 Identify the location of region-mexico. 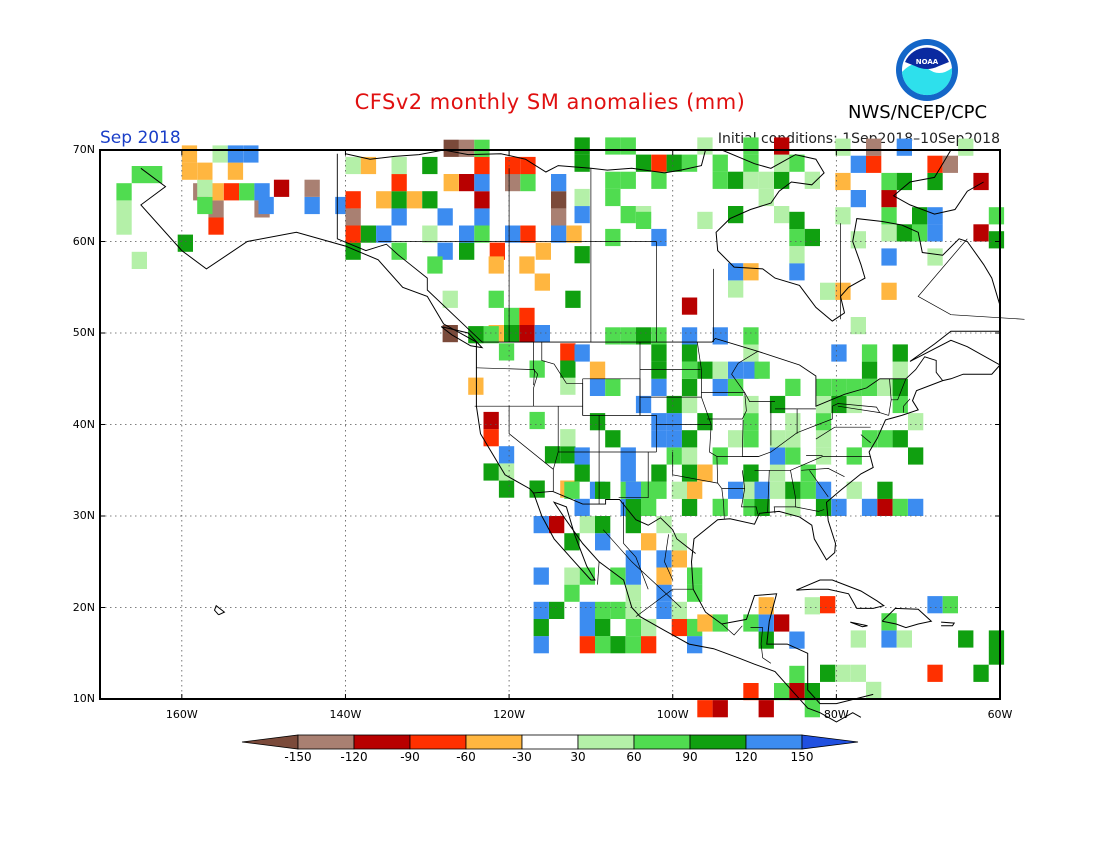
(618, 567).